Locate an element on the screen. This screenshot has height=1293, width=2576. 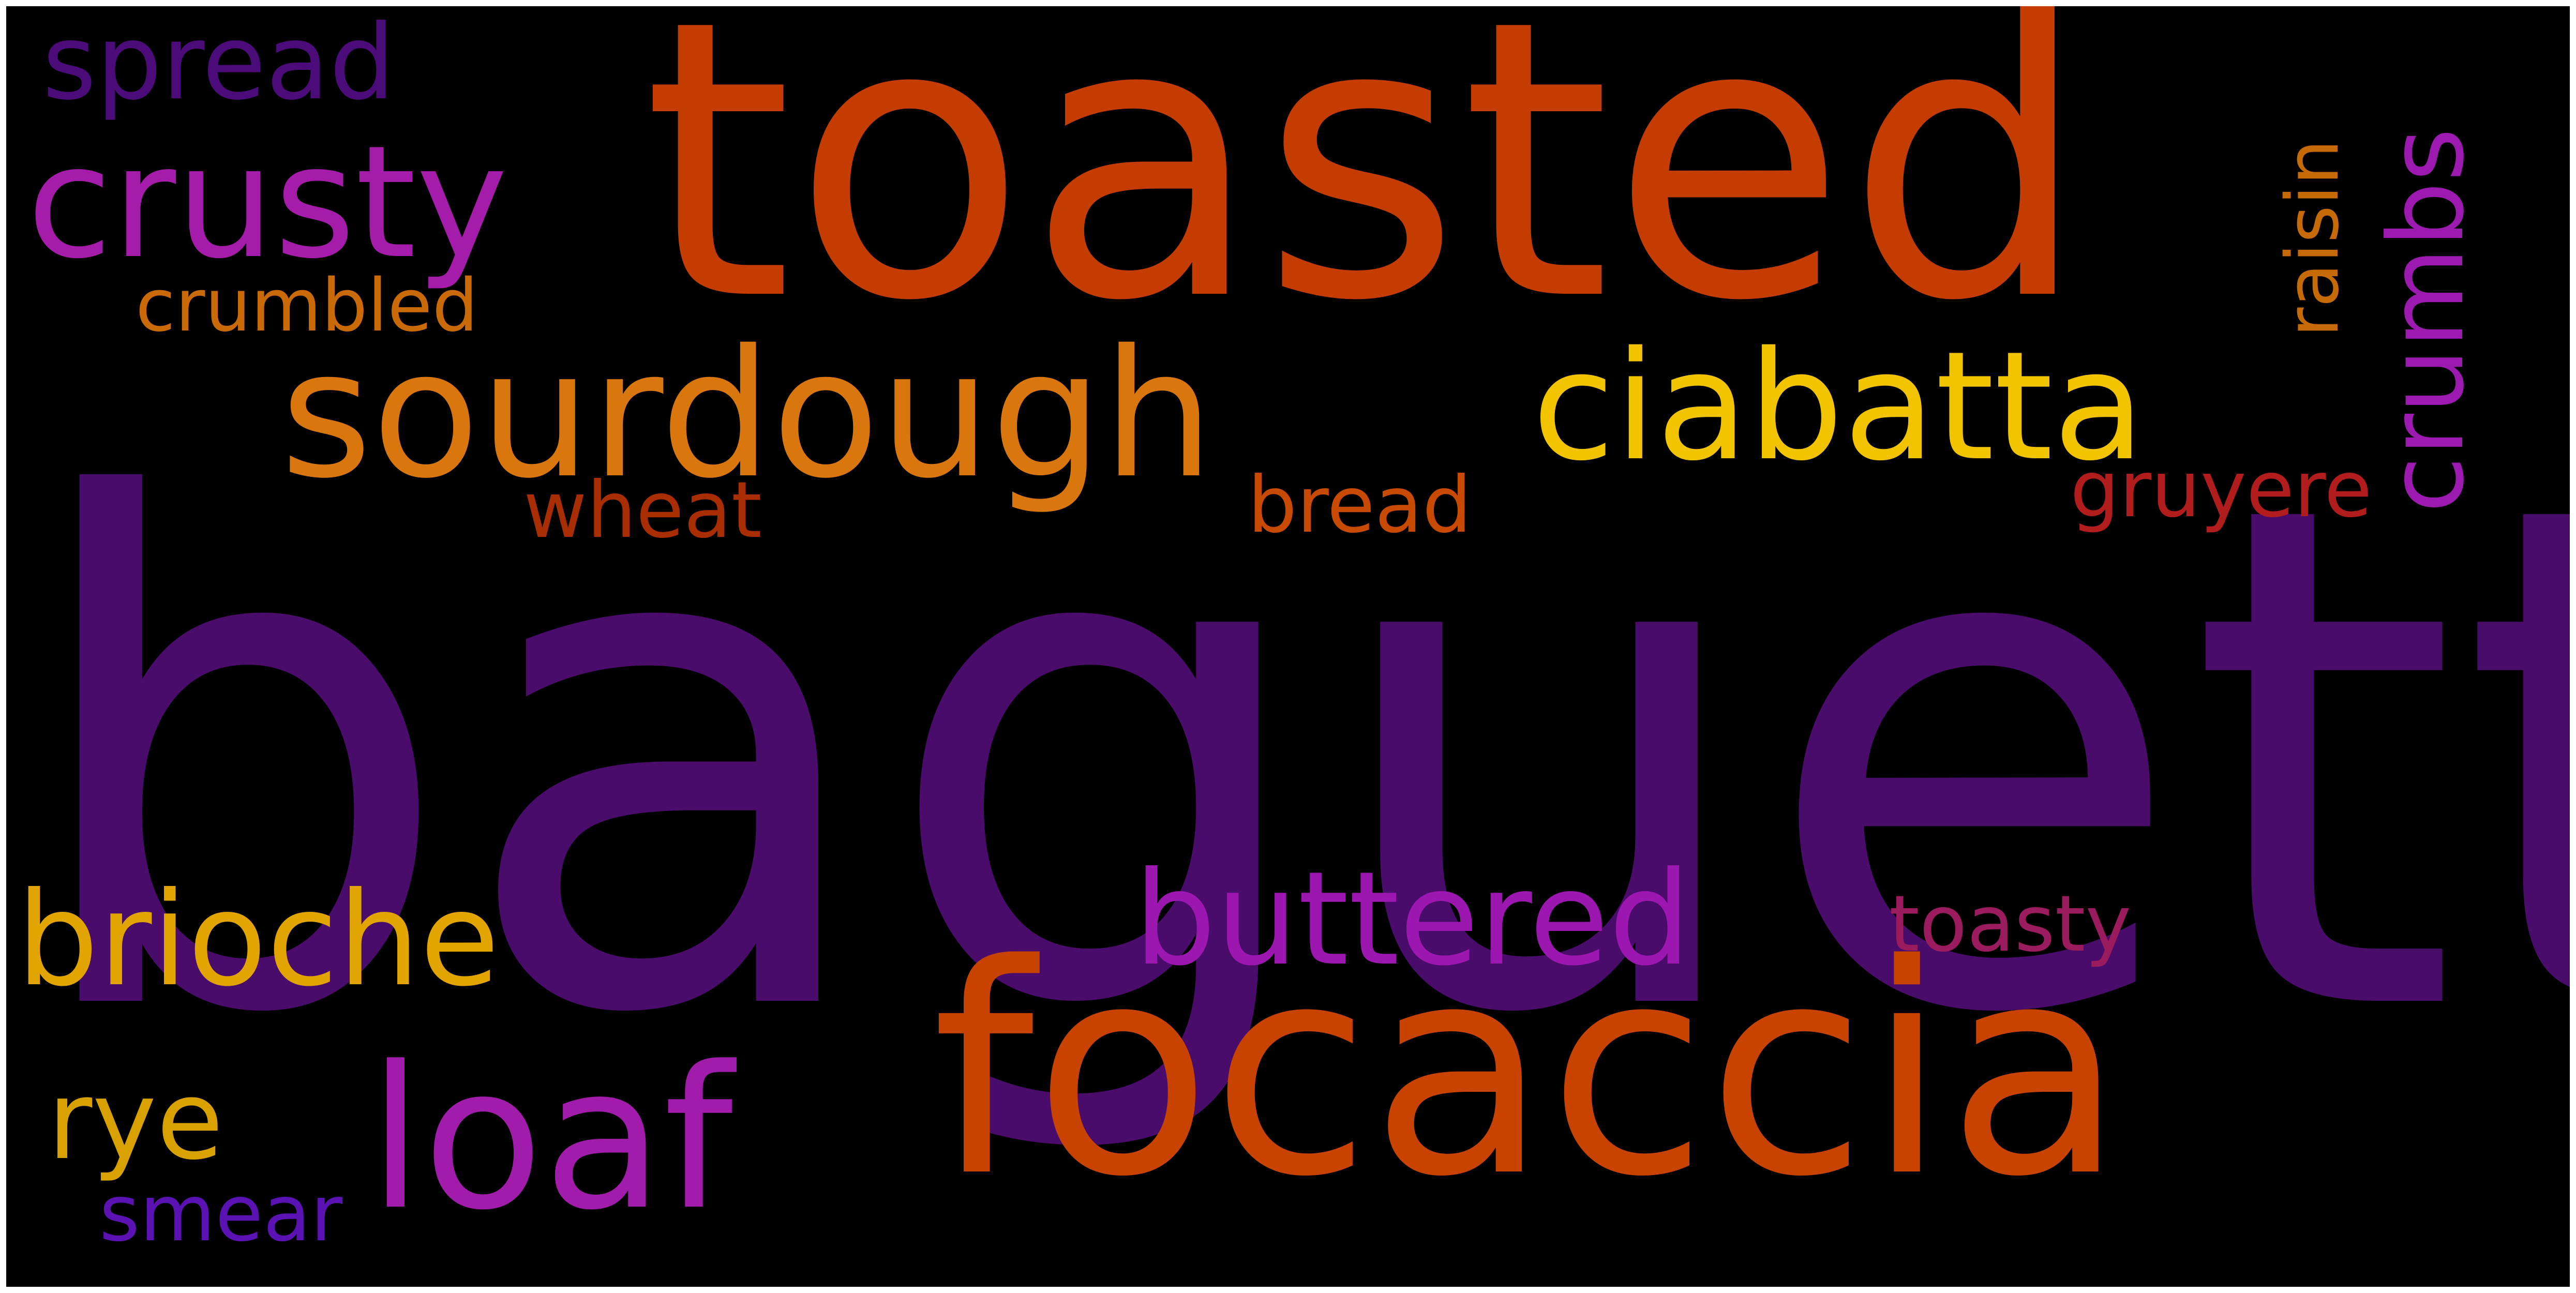
word-sourdough: sourdough is located at coordinates (747, 414).